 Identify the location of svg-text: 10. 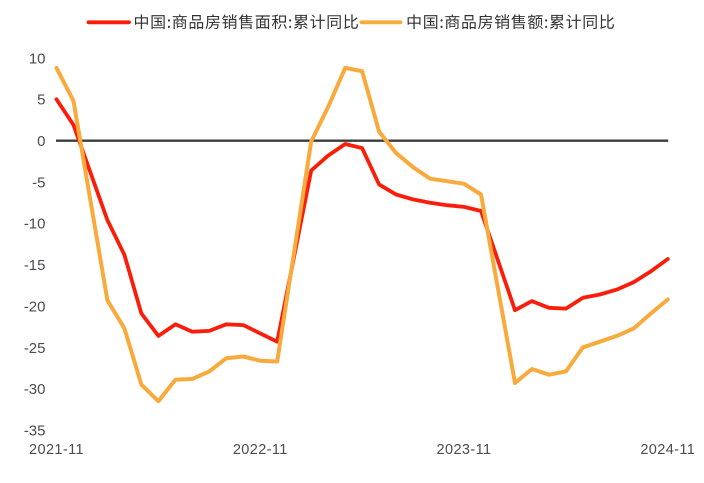
(37, 58).